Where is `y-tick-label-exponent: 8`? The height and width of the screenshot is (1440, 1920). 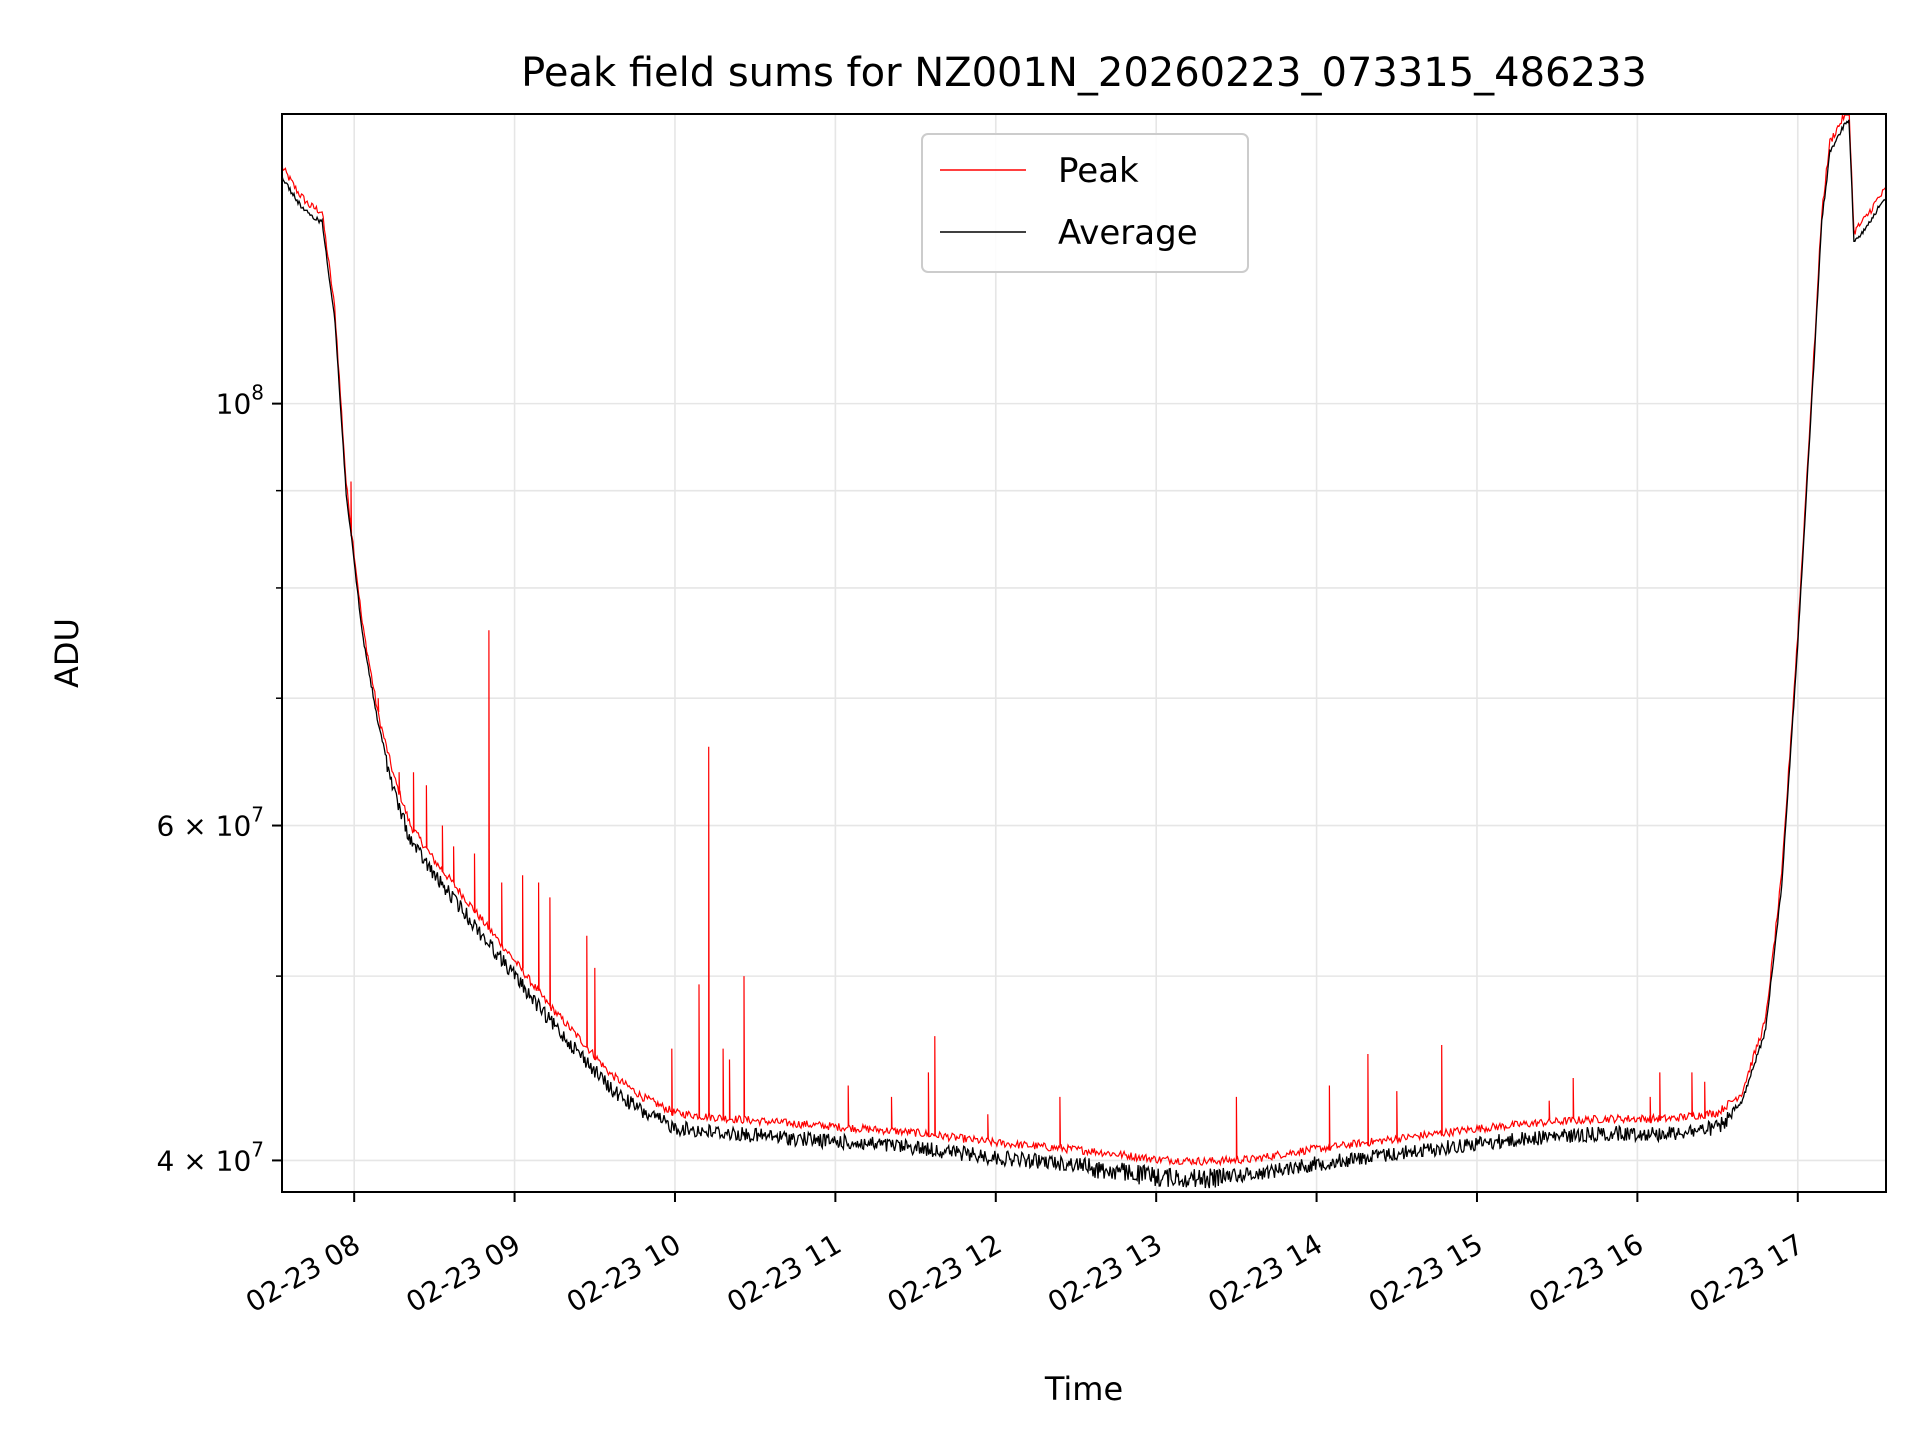 y-tick-label-exponent: 8 is located at coordinates (257, 393).